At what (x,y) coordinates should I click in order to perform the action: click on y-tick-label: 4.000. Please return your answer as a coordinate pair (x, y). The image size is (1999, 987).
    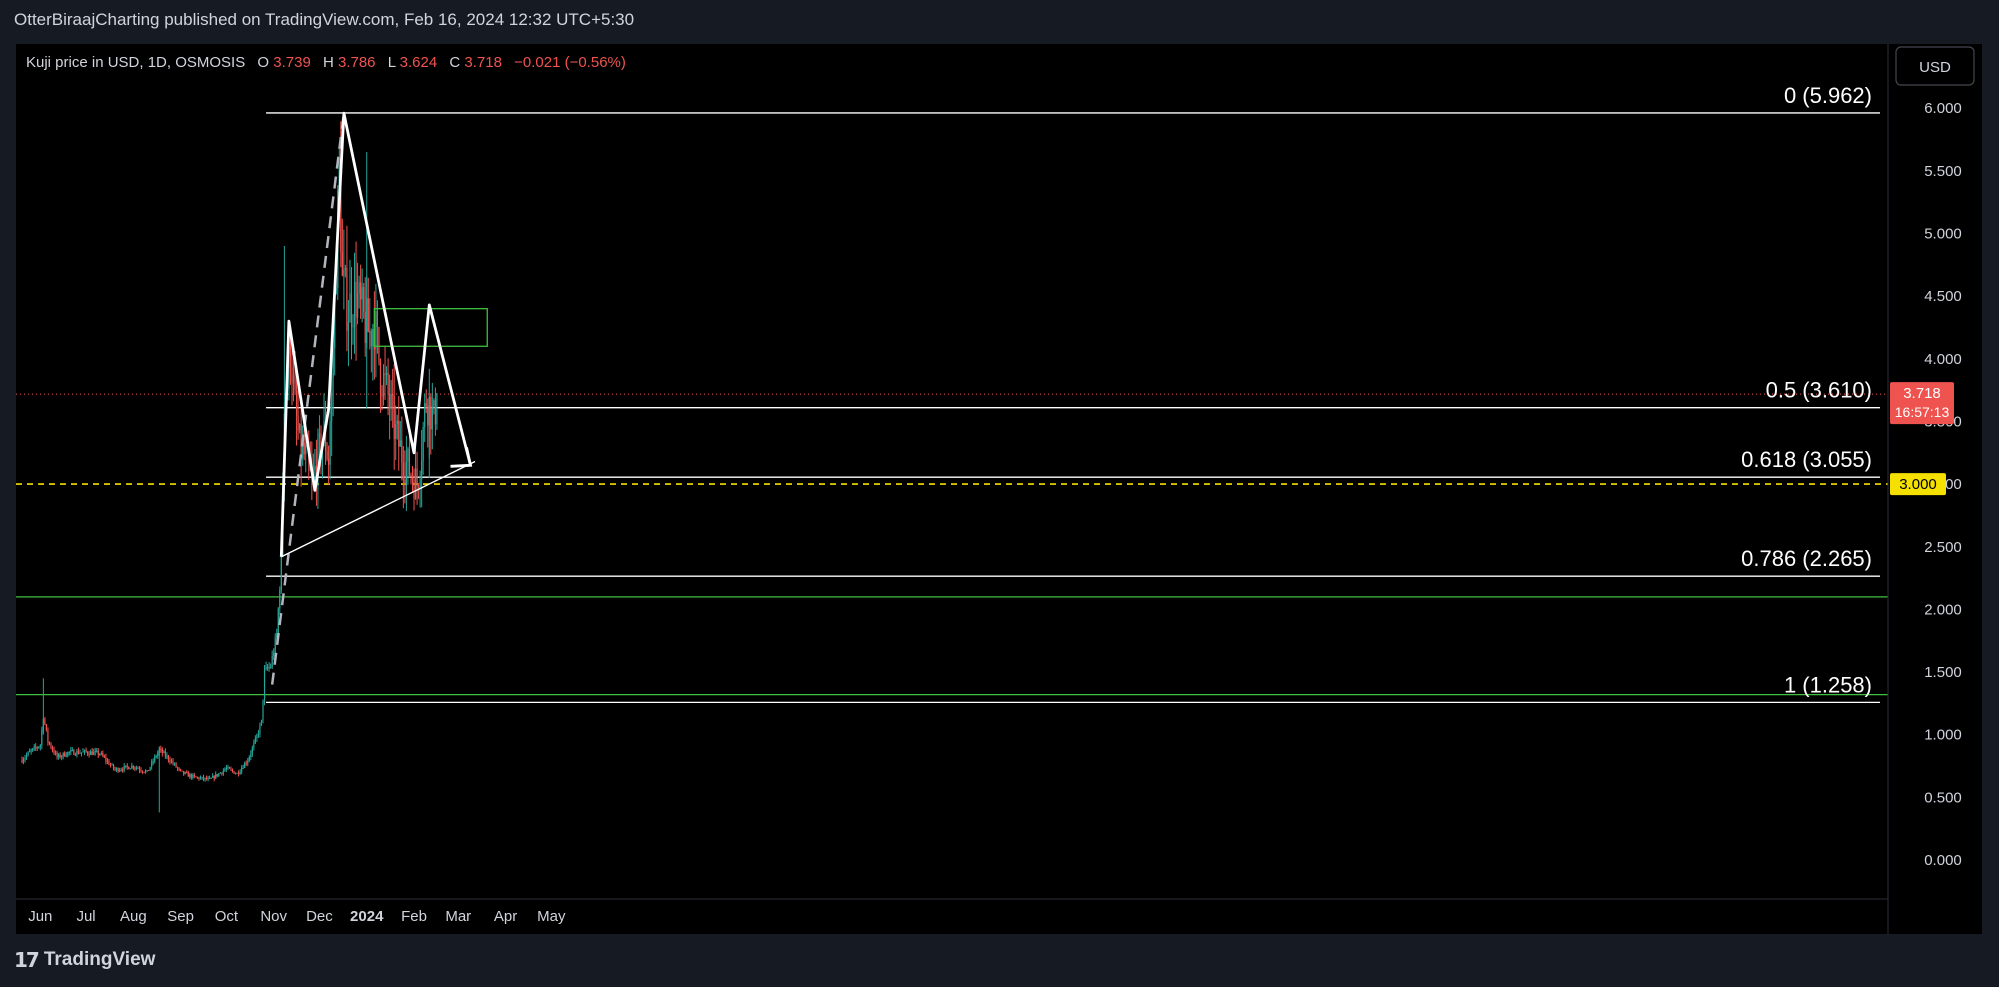
    Looking at the image, I should click on (1943, 359).